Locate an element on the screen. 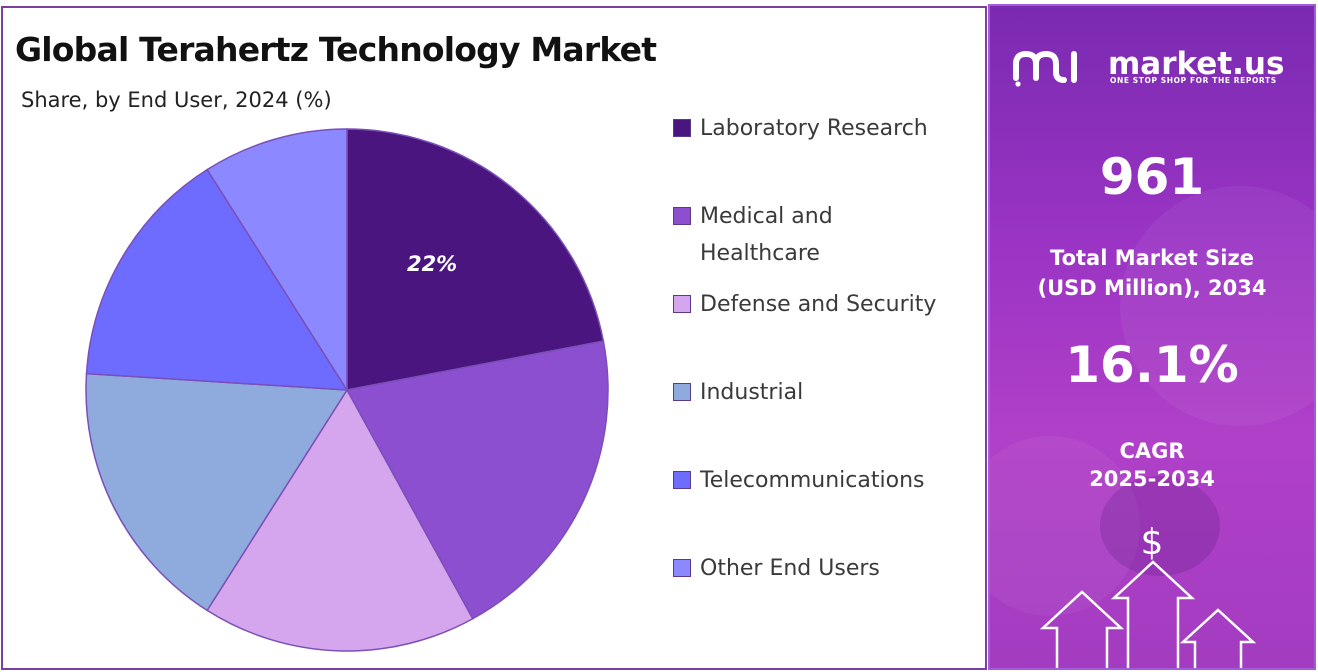 The height and width of the screenshot is (672, 1318). pie-slice-telecommunications is located at coordinates (217, 279).